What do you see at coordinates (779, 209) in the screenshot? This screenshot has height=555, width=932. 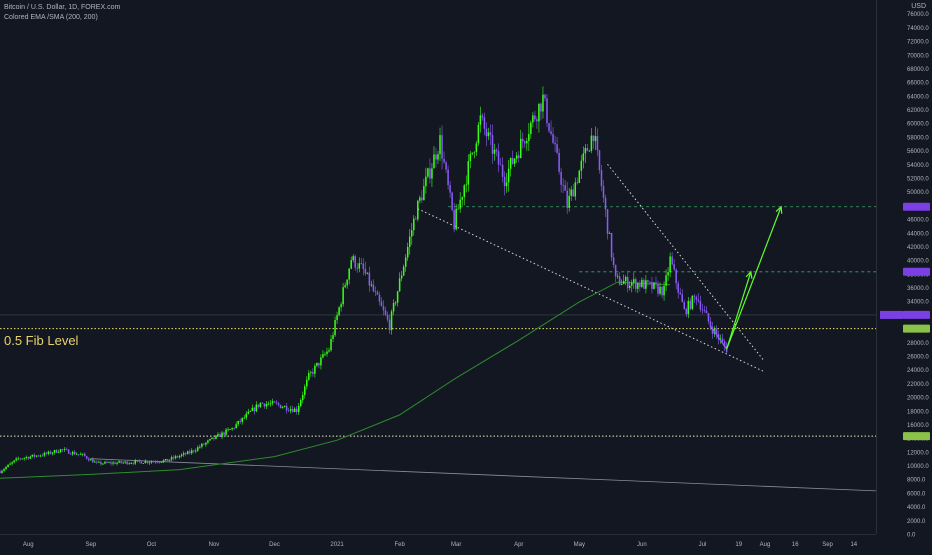 I see `forecast-arrow-2-head` at bounding box center [779, 209].